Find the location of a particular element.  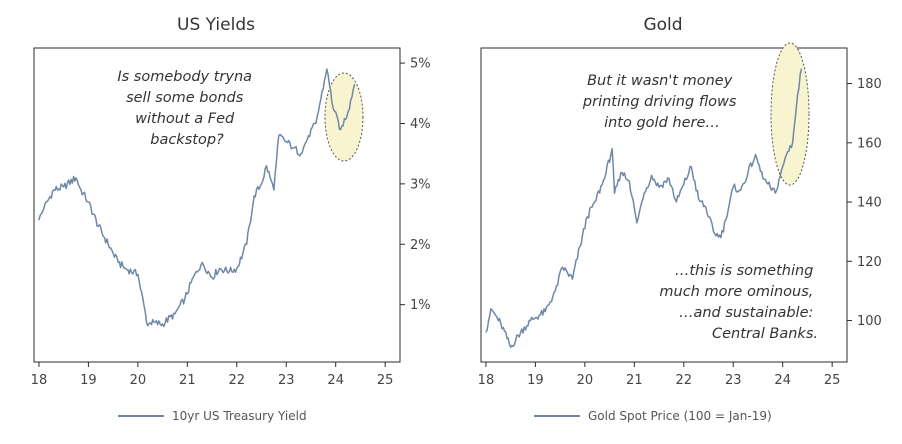

gold-x-tick-label: 18 is located at coordinates (486, 380).